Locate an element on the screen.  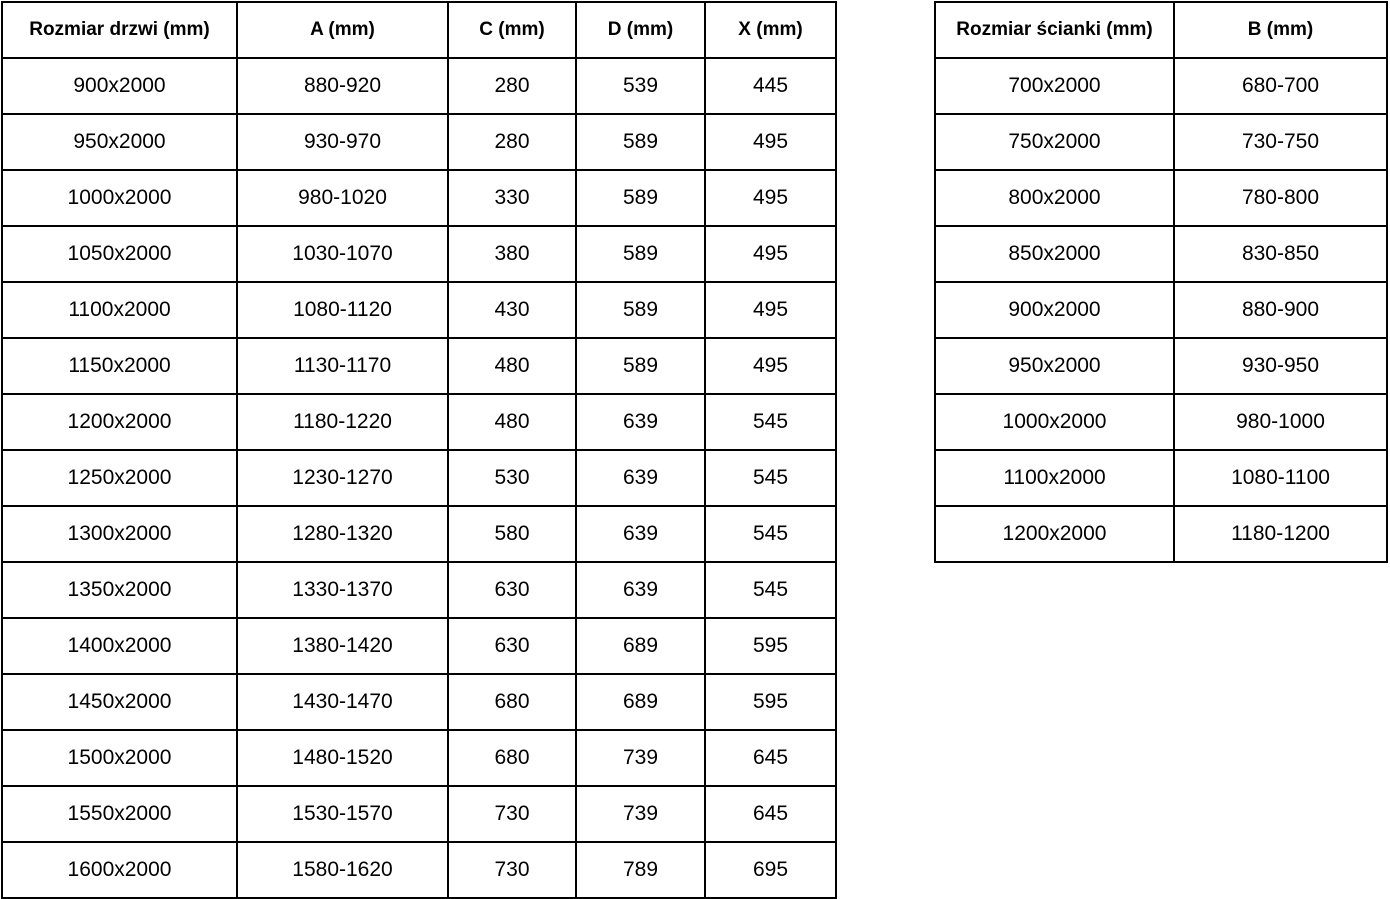
table-row: 1200x2000 1180-1220 480 639 545 is located at coordinates (419, 422).